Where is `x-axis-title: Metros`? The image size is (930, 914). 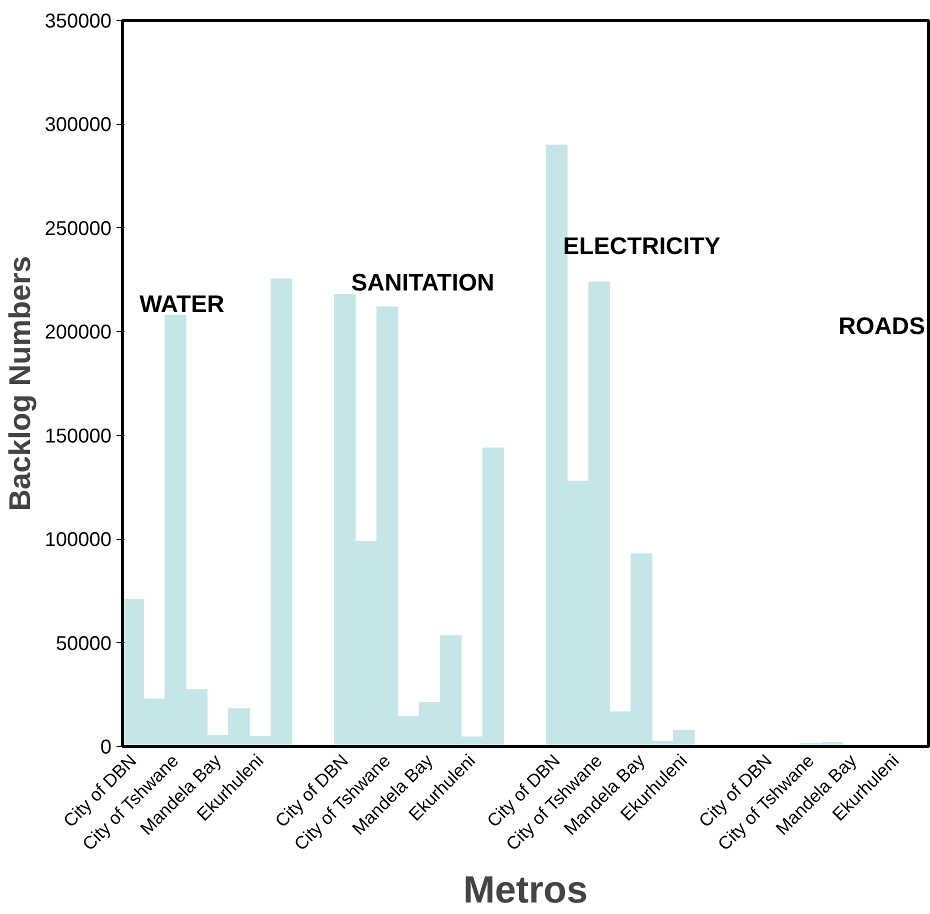 x-axis-title: Metros is located at coordinates (525, 890).